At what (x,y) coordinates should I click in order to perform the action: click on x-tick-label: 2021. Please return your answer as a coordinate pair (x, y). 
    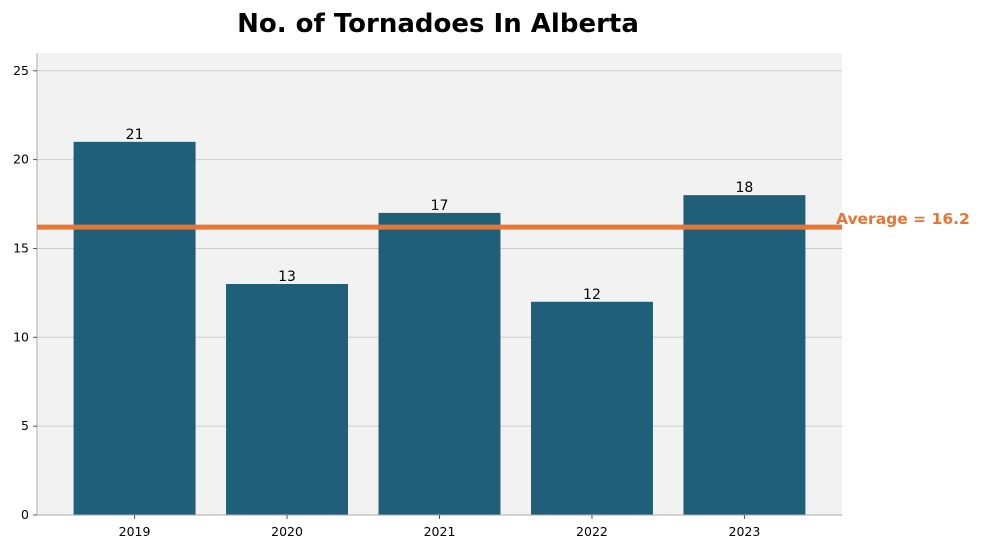
    Looking at the image, I should click on (440, 531).